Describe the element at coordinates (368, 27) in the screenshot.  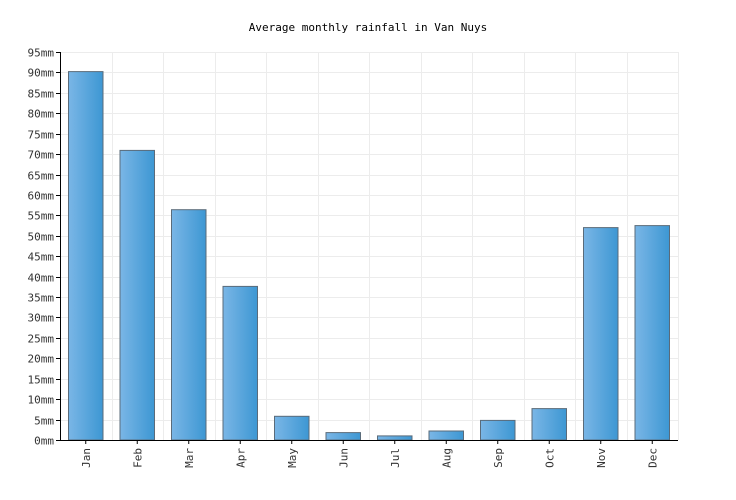
I see `chart-title: Average monthly rainfall in Van Nuys` at that location.